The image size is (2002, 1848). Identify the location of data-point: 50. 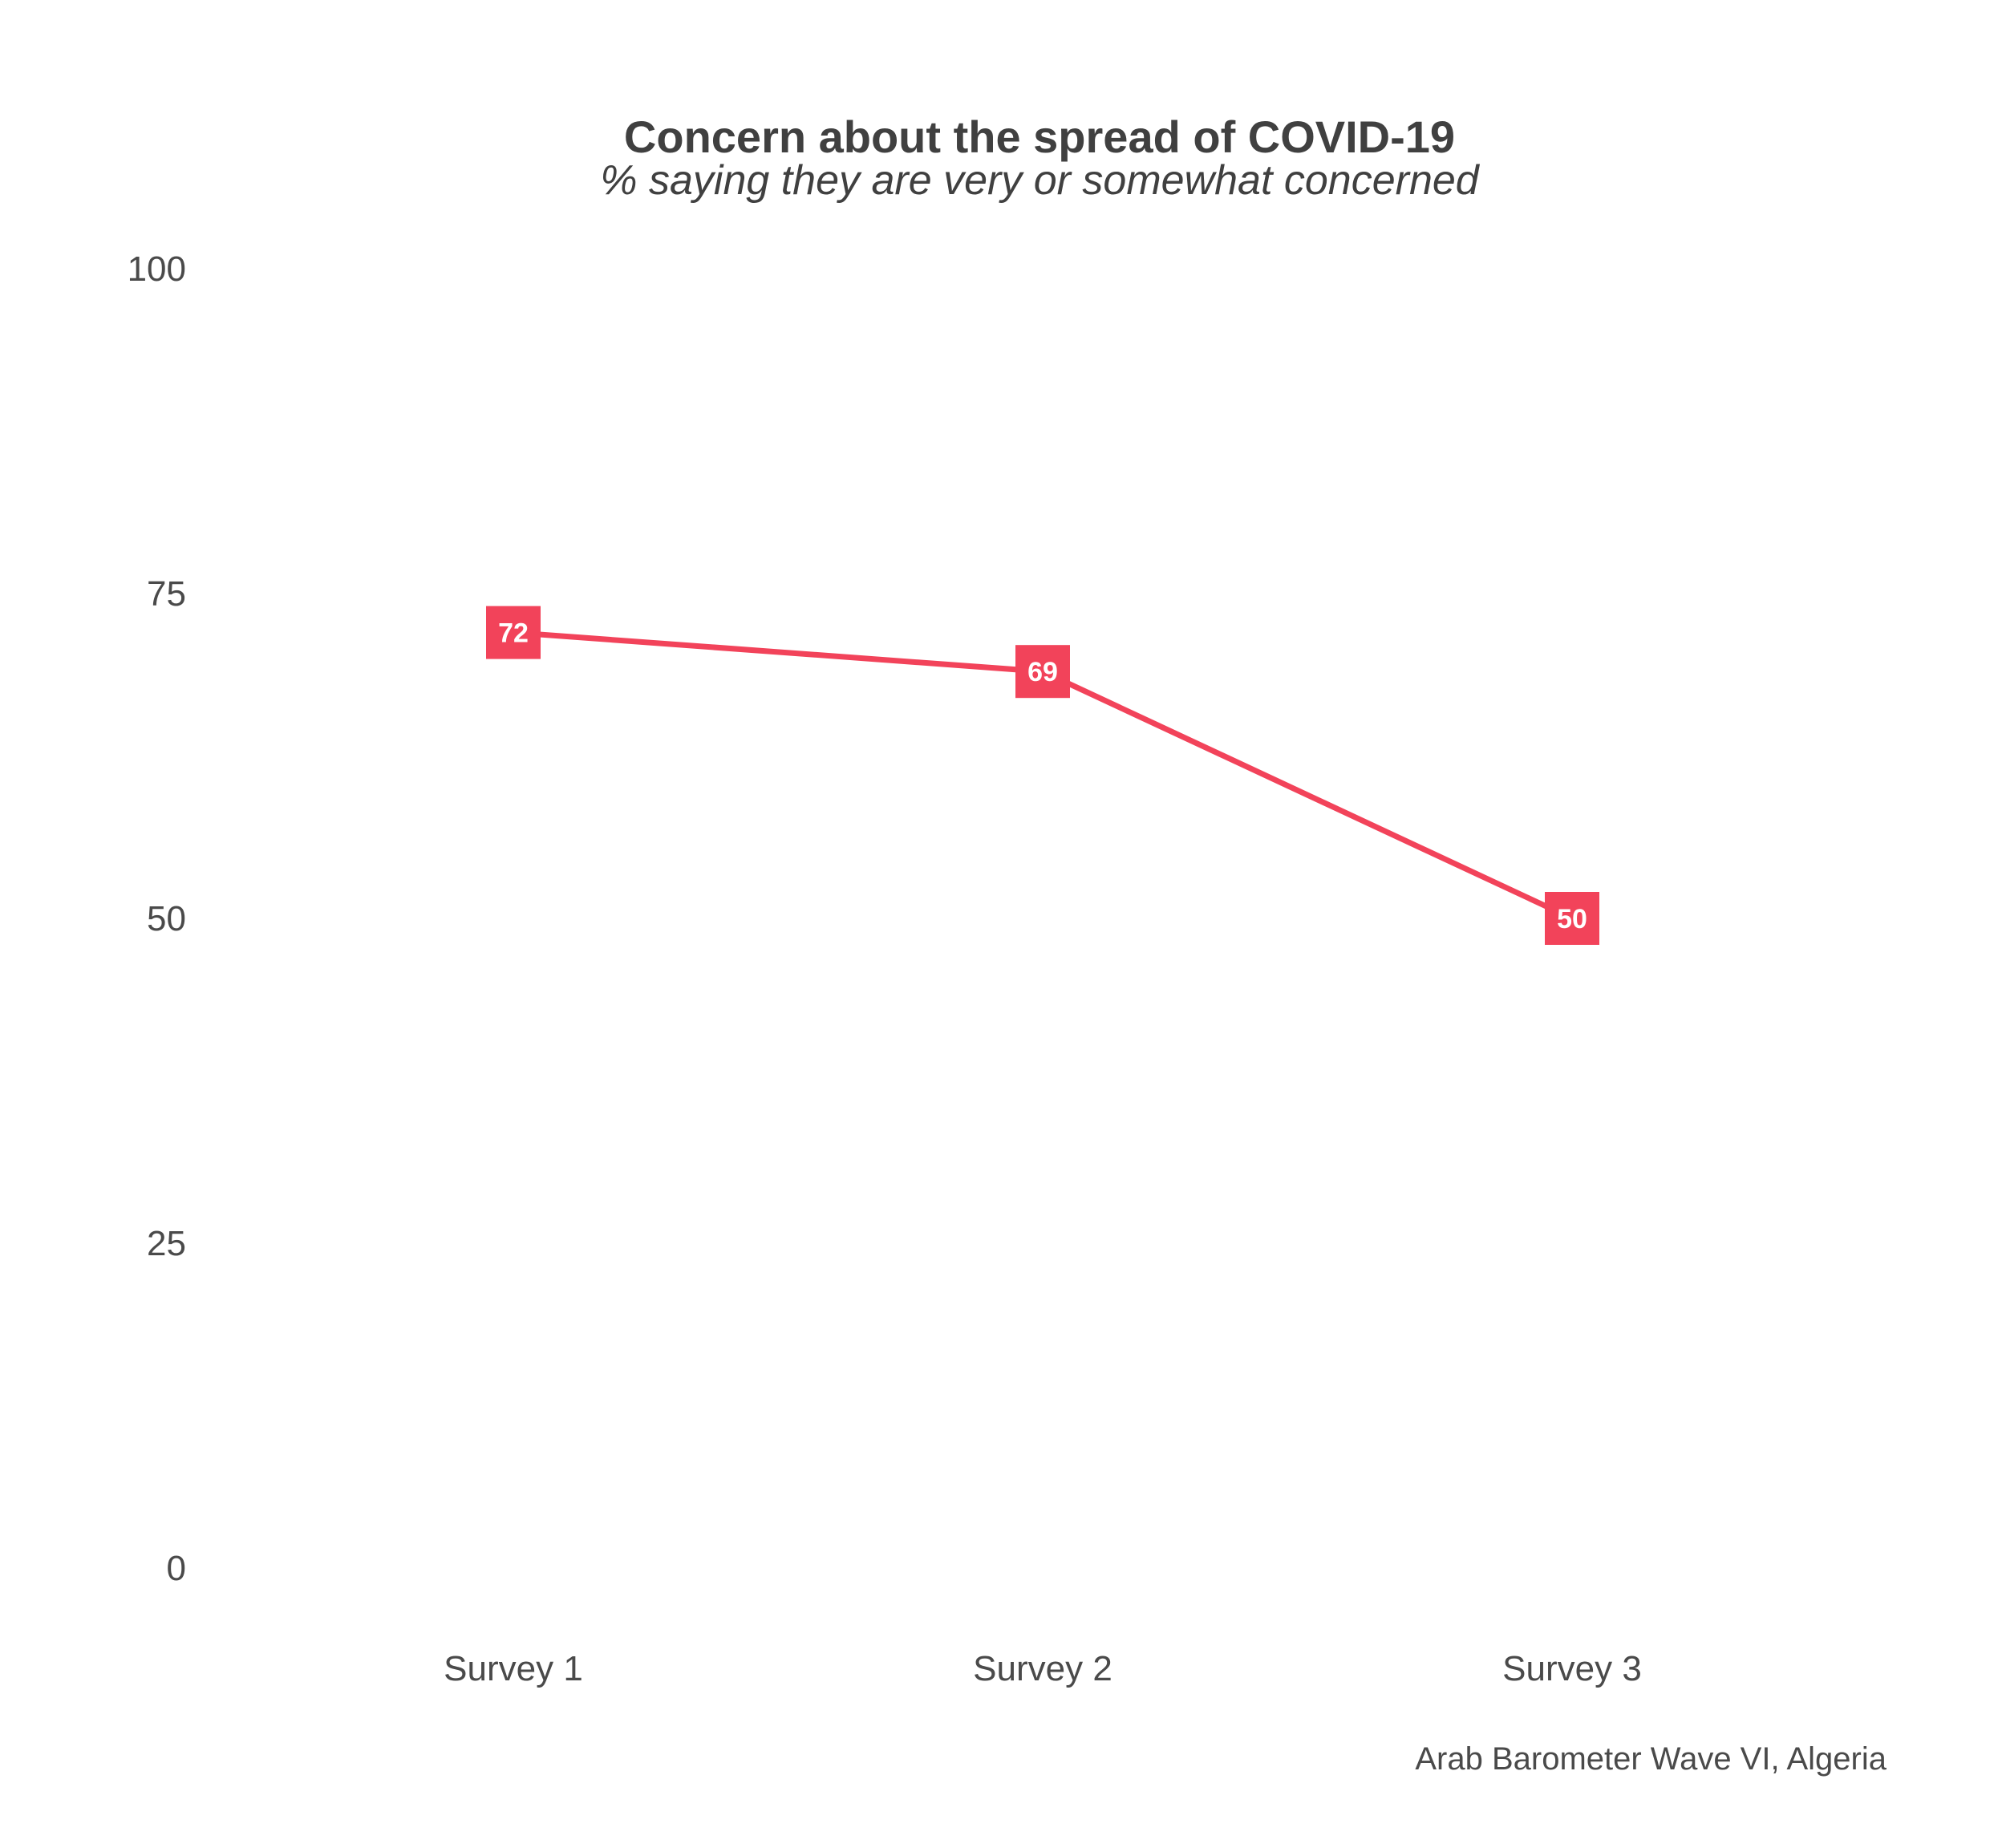
(1572, 918).